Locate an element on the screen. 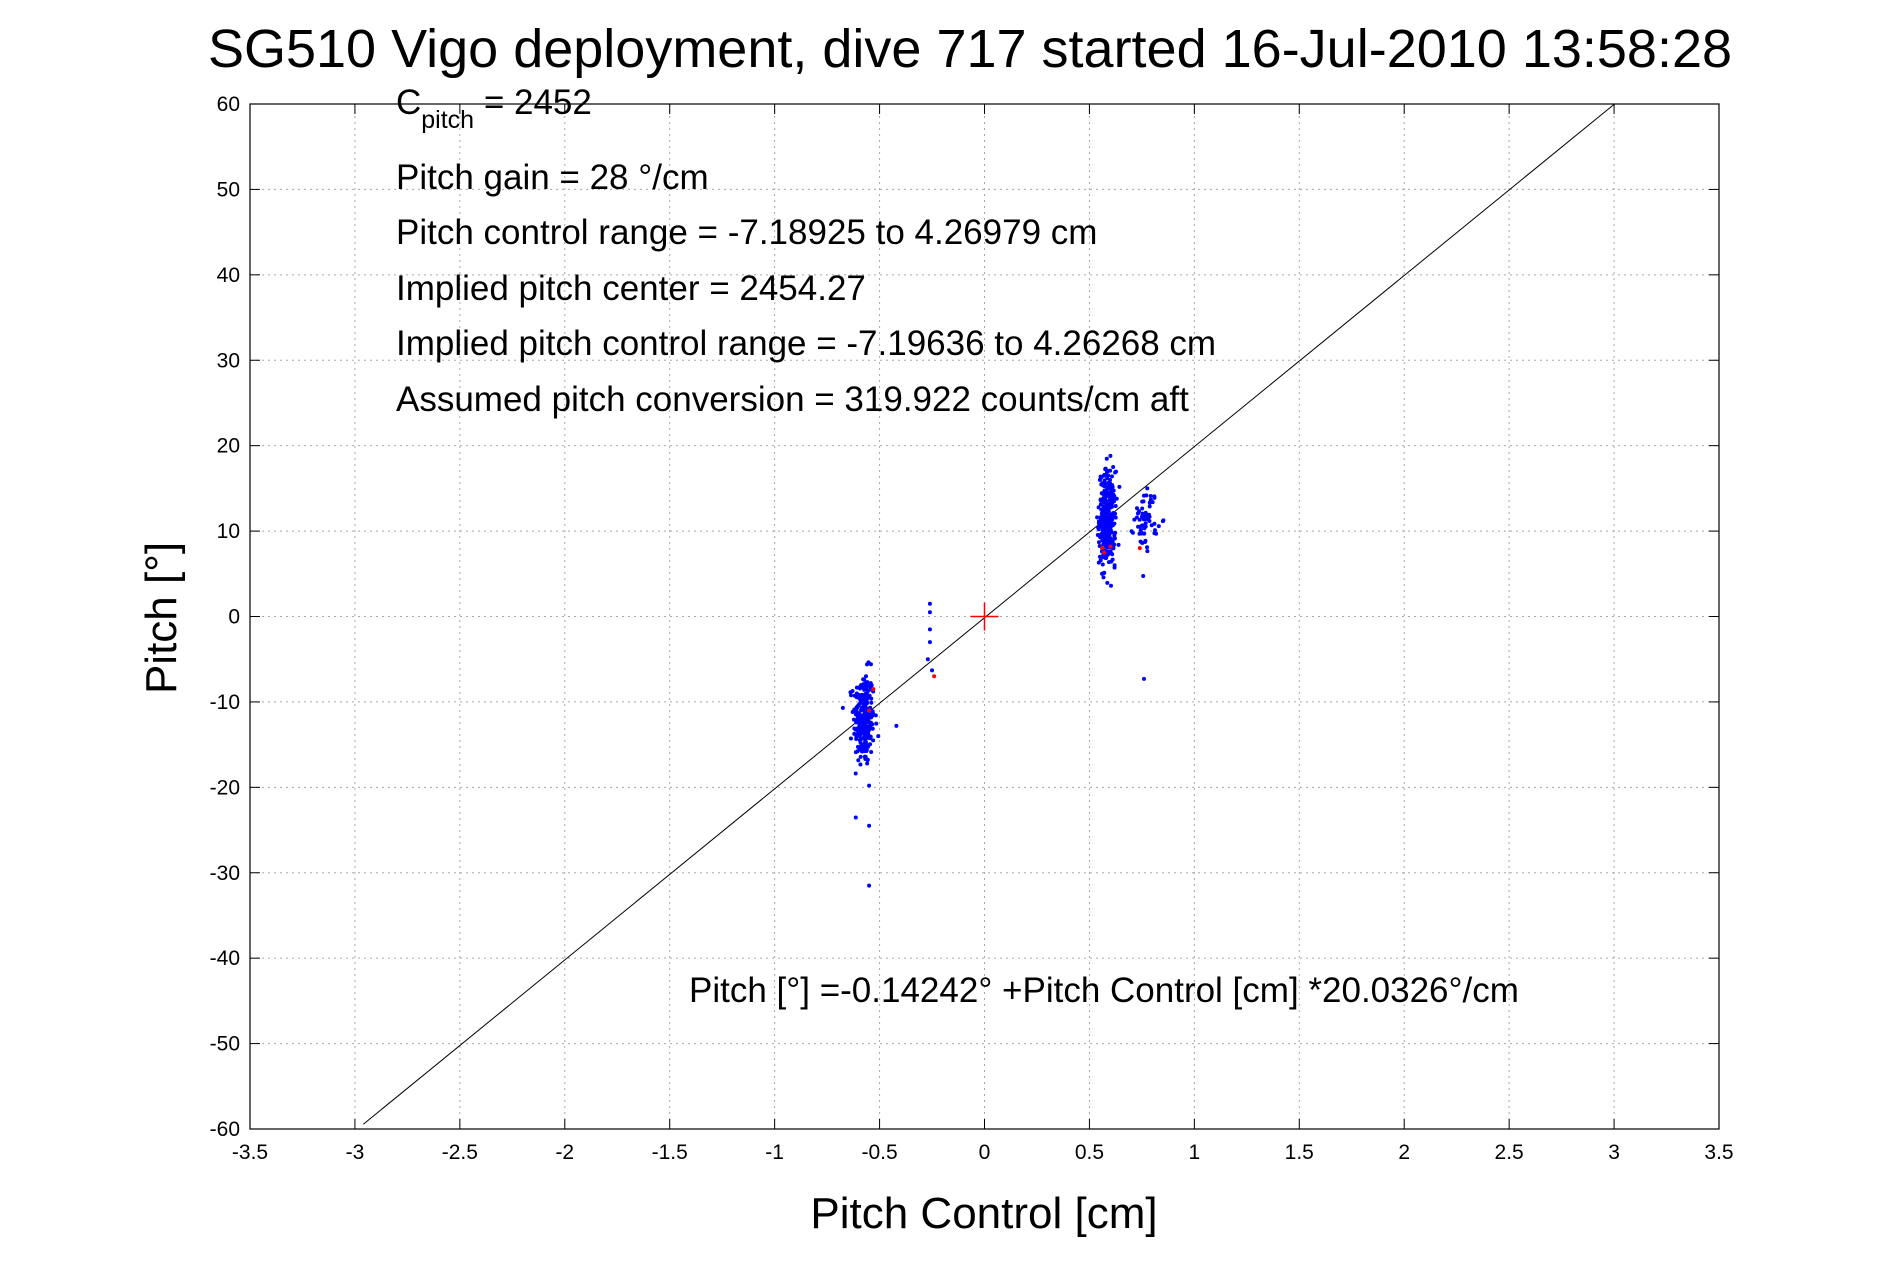 Image resolution: width=1891 pixels, height=1262 pixels. x-tick-label: 0 is located at coordinates (985, 1152).